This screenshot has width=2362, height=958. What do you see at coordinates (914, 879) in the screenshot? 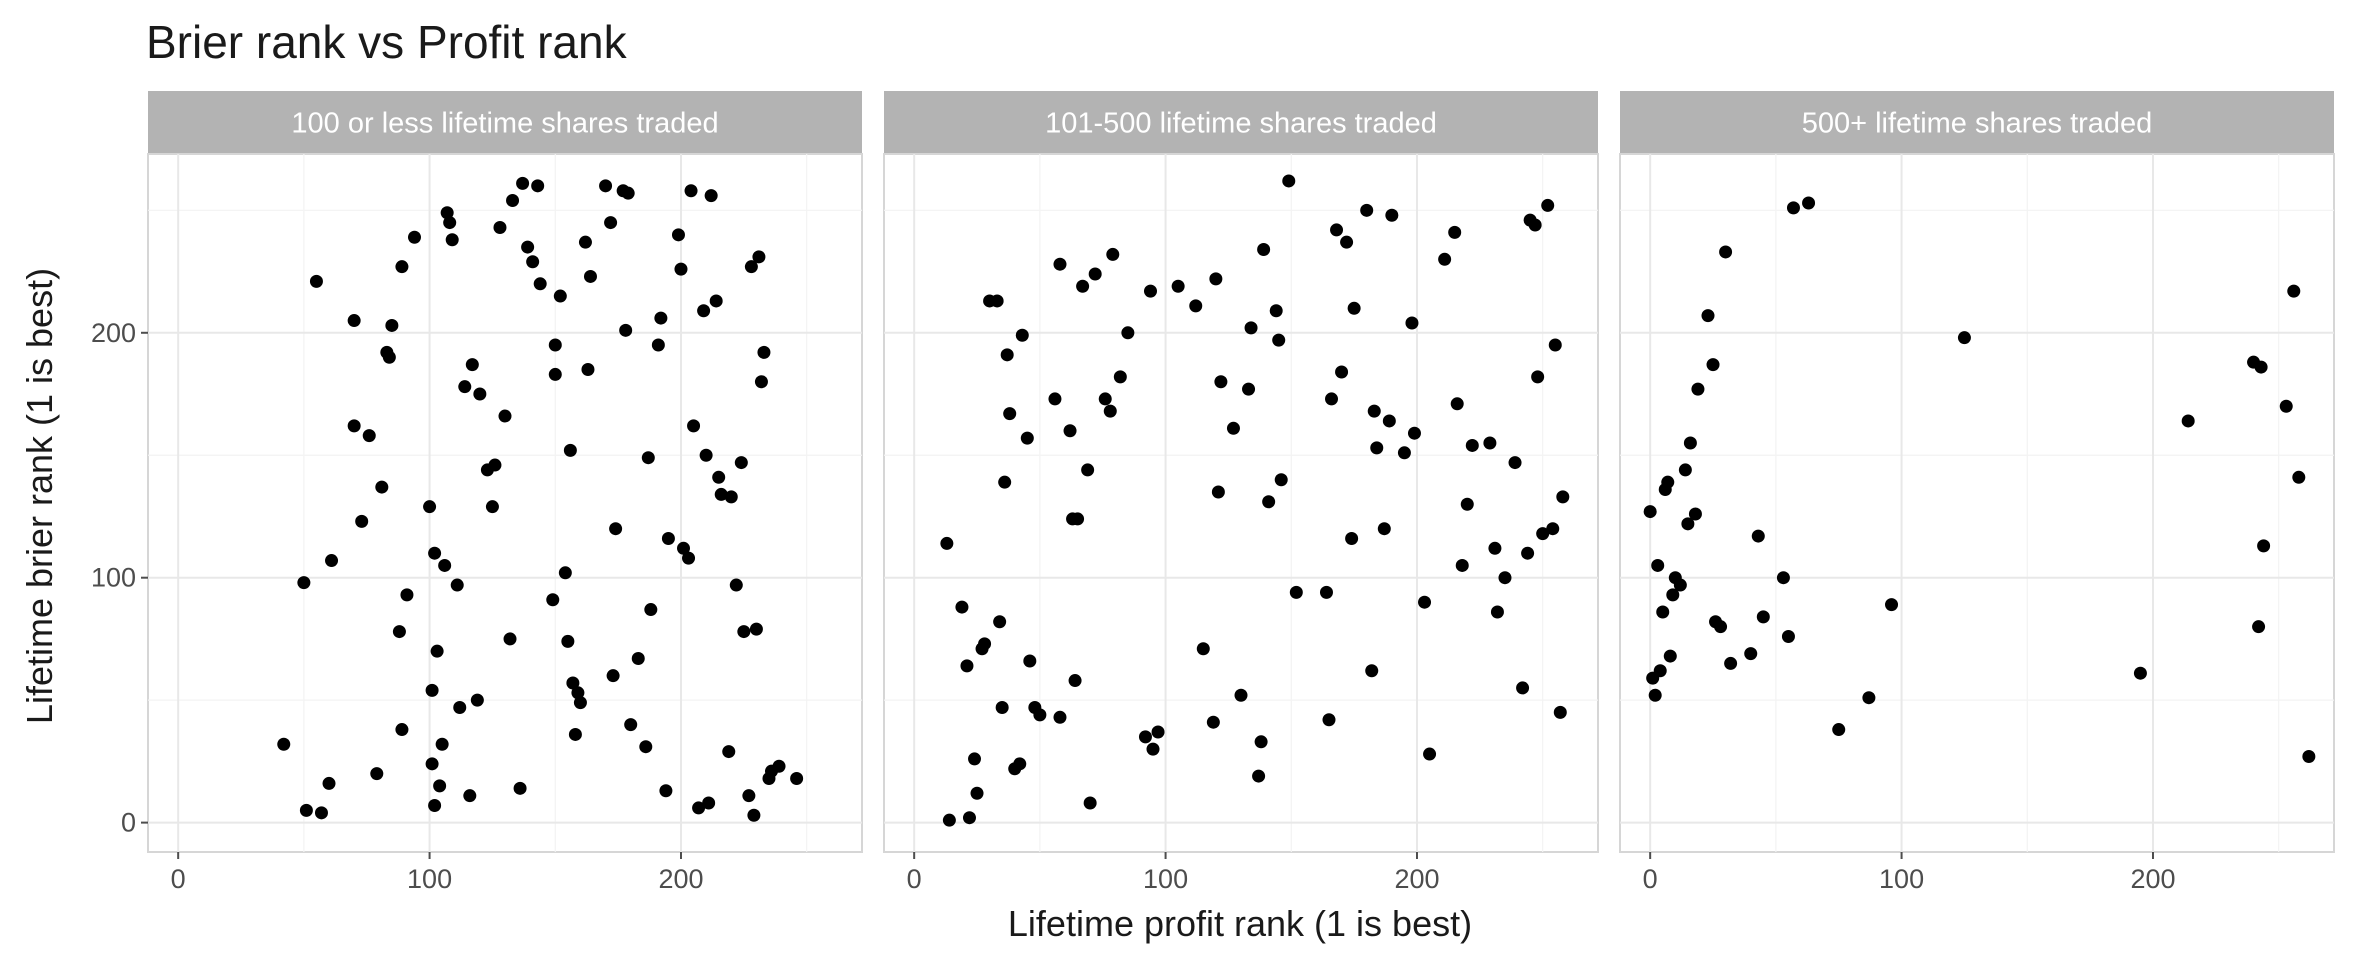
I see `x-tick-label: 0` at bounding box center [914, 879].